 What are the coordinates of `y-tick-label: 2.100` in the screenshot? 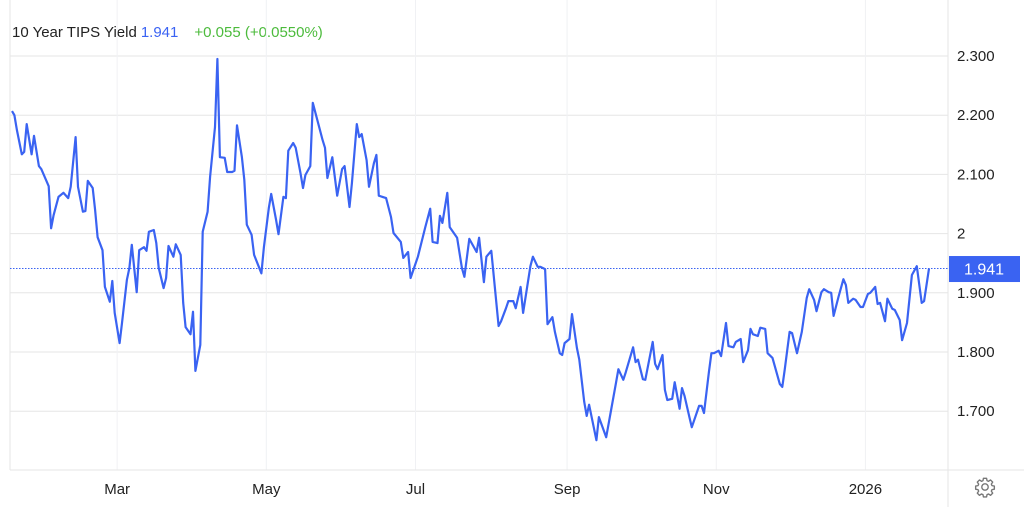 It's located at (976, 174).